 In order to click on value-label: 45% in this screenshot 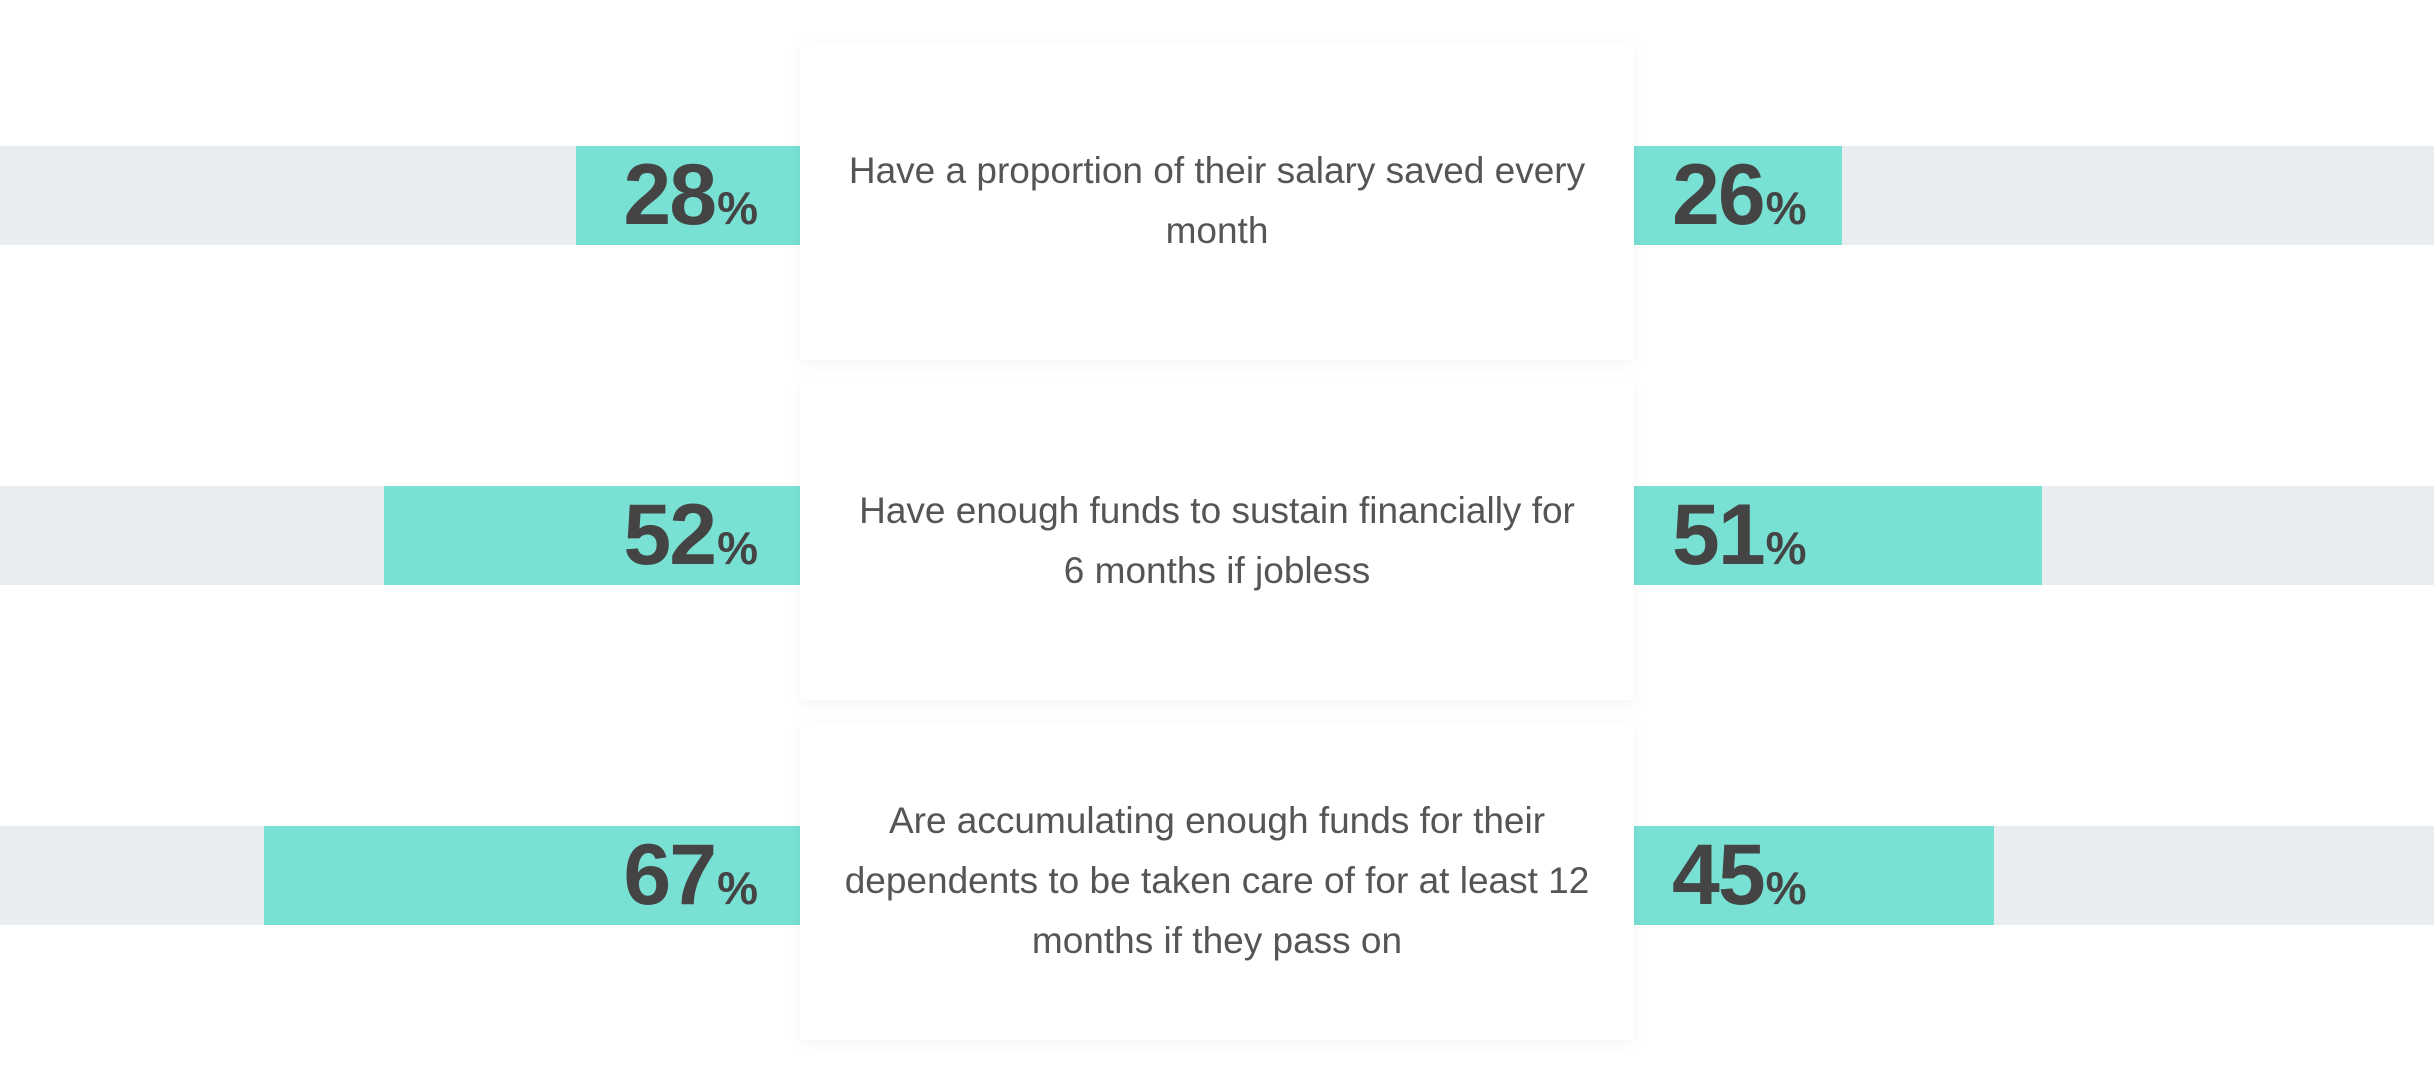, I will do `click(1739, 875)`.